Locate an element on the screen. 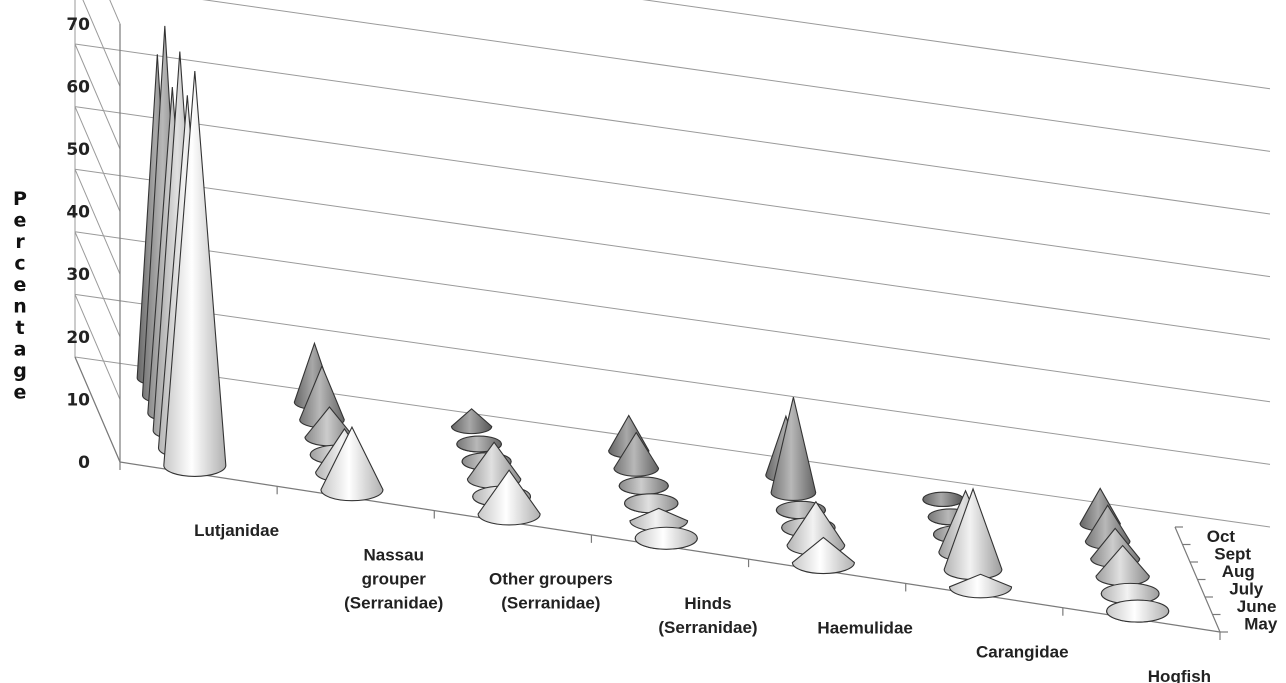 This screenshot has height=683, width=1286. y-axis-title-letter: a is located at coordinates (20, 350).